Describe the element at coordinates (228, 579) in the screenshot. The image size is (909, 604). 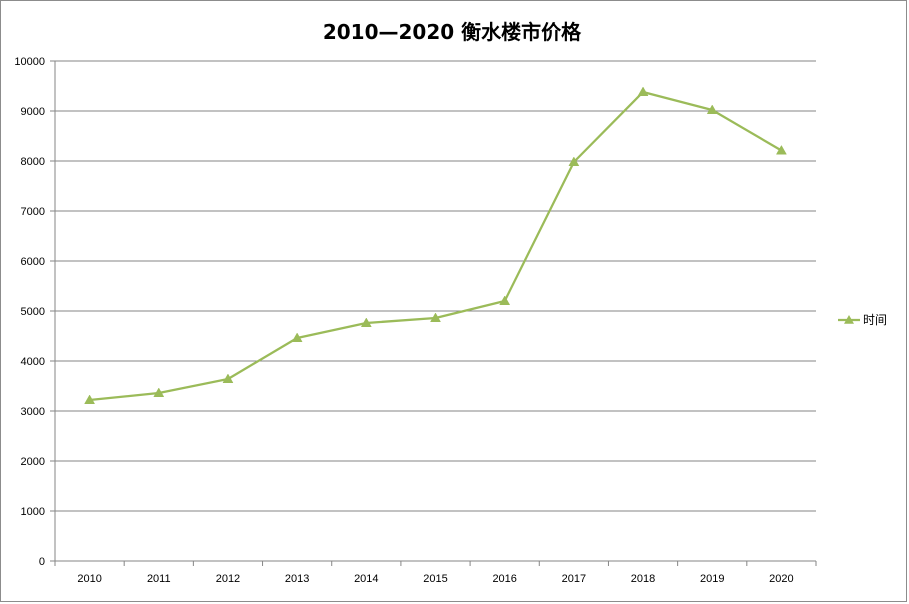
I see `x-tick-label: 2012` at that location.